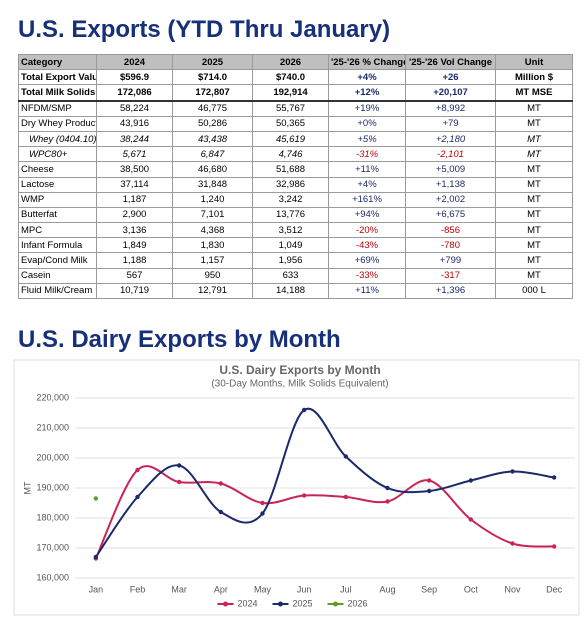 The height and width of the screenshot is (617, 584). What do you see at coordinates (134, 260) in the screenshot?
I see `table-cell: 1,188` at bounding box center [134, 260].